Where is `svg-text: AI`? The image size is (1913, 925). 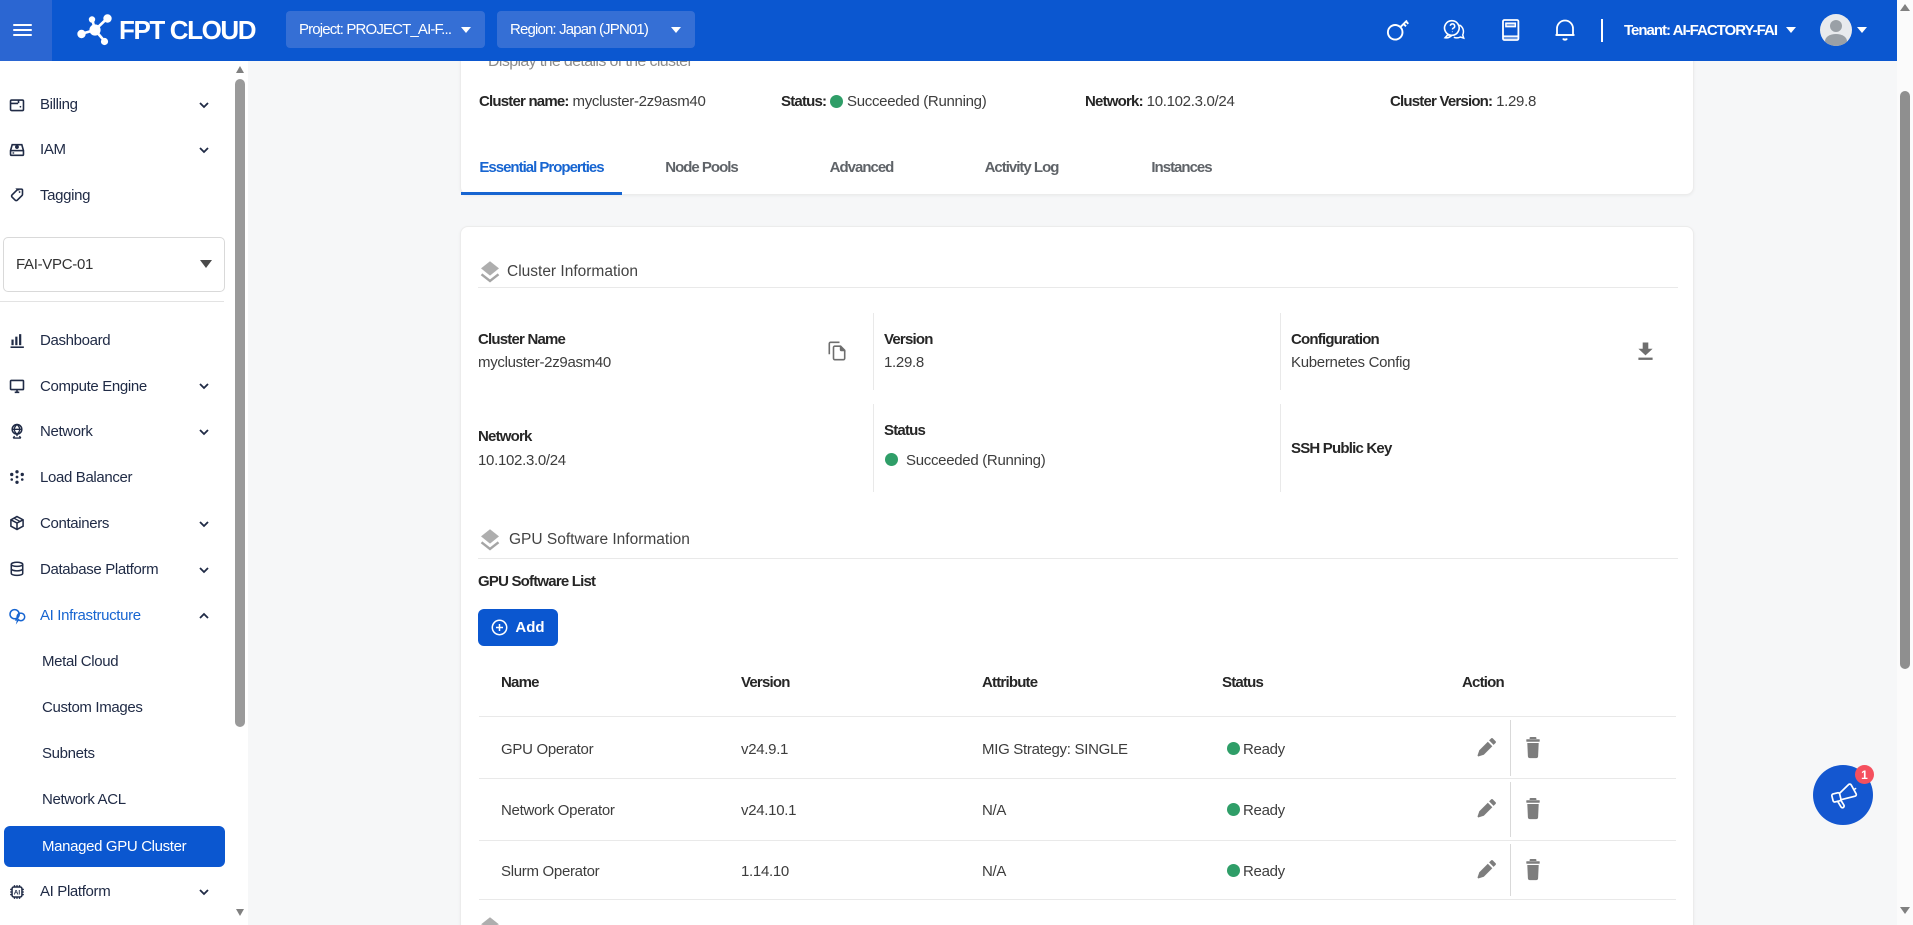 svg-text: AI is located at coordinates (17, 892).